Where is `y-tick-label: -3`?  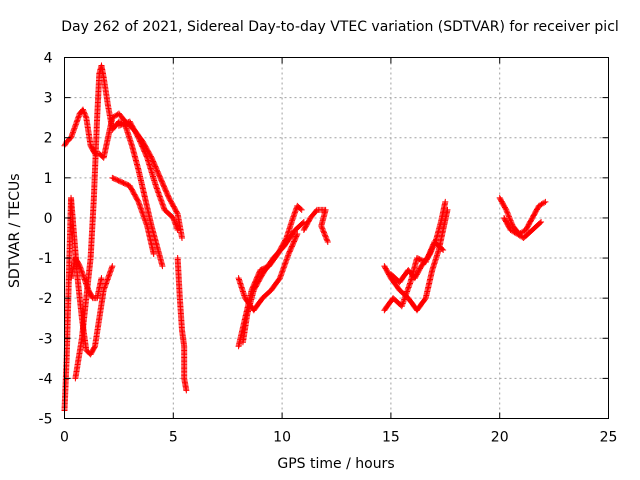 y-tick-label: -3 is located at coordinates (46, 339).